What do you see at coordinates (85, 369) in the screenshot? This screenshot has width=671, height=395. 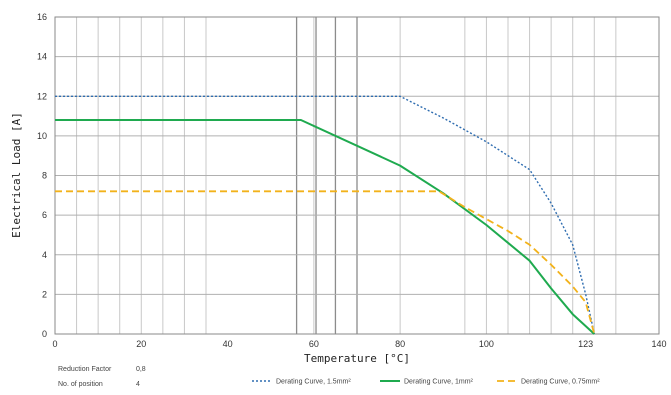 I see `reduction-factor-label: Reduction Factor` at bounding box center [85, 369].